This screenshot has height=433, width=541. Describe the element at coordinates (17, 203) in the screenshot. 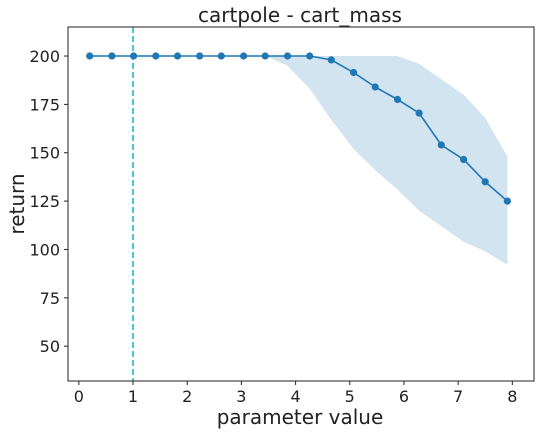

I see `y-axis-label: return` at that location.